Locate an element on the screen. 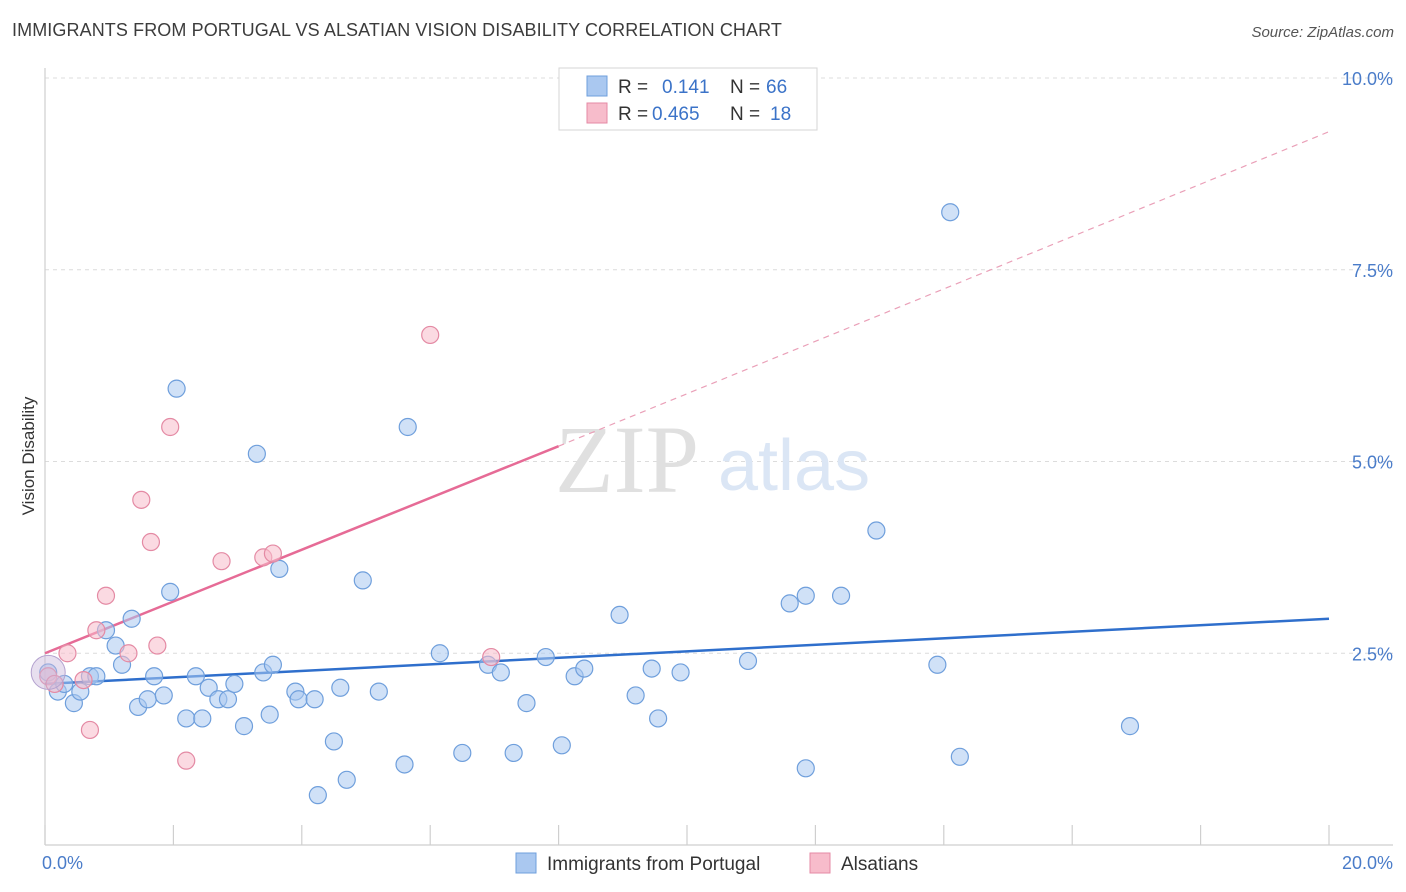 The height and width of the screenshot is (892, 1406). legend-r-value-1: 0.141 is located at coordinates (686, 87).